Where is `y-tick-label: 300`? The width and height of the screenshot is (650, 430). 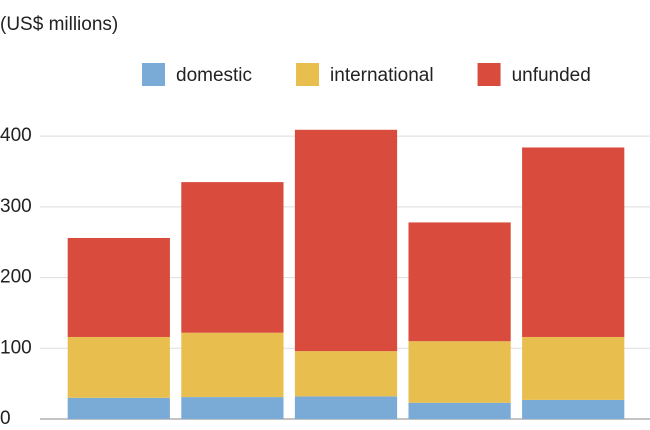
y-tick-label: 300 is located at coordinates (16, 206).